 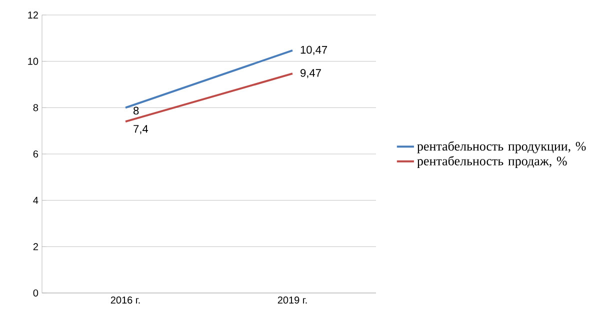 What do you see at coordinates (141, 129) in the screenshot?
I see `data-label: 7,4` at bounding box center [141, 129].